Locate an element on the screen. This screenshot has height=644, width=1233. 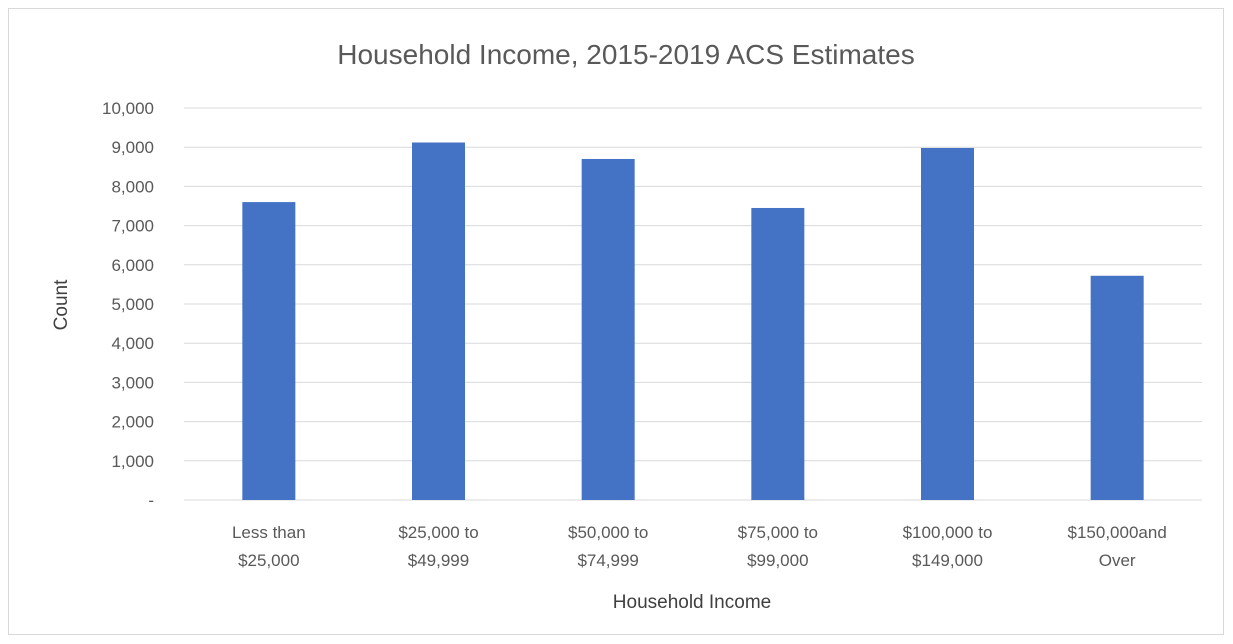
x-tick-label: $50,000 to is located at coordinates (608, 532).